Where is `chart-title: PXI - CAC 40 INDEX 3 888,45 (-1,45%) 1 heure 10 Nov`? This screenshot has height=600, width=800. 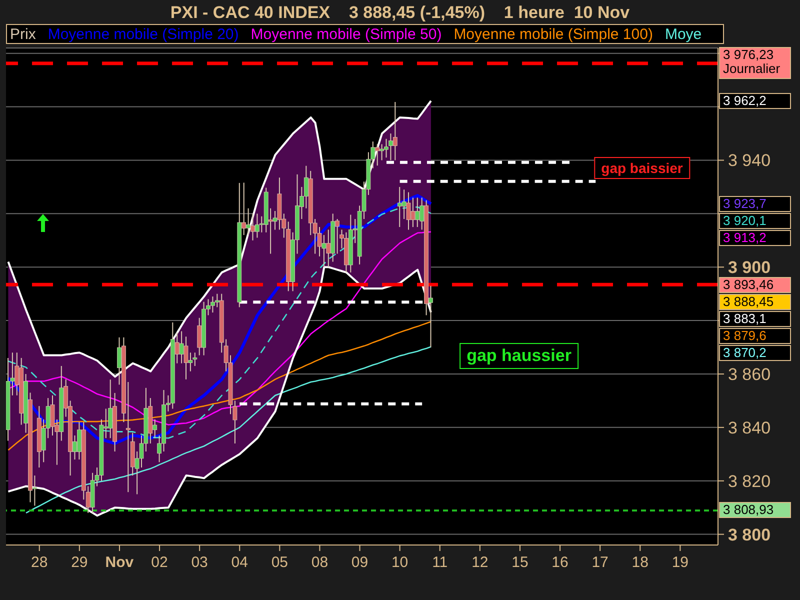 chart-title: PXI - CAC 40 INDEX 3 888,45 (-1,45%) 1 heure 10 Nov is located at coordinates (400, 13).